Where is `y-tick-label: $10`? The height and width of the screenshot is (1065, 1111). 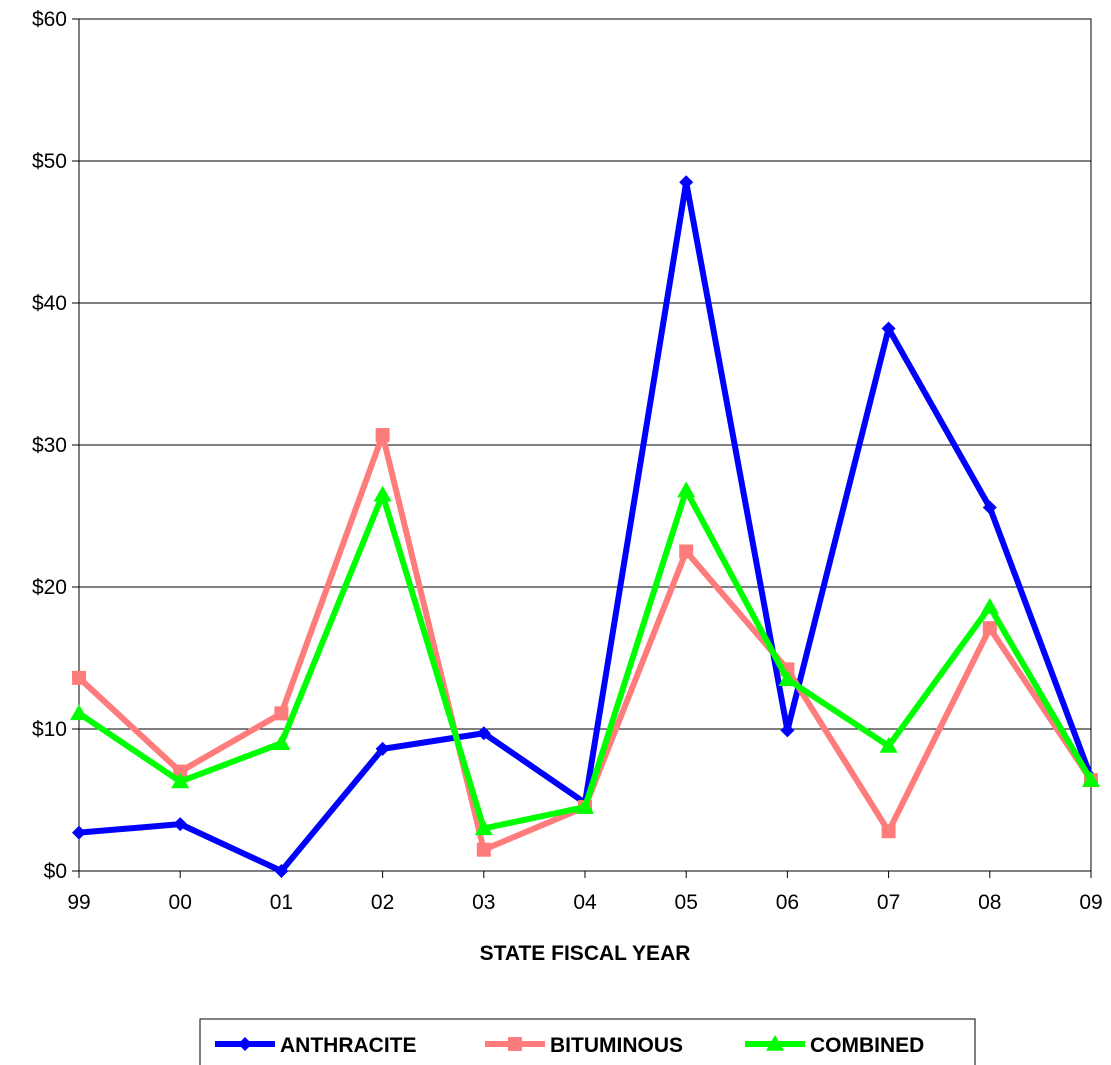
y-tick-label: $10 is located at coordinates (49, 729).